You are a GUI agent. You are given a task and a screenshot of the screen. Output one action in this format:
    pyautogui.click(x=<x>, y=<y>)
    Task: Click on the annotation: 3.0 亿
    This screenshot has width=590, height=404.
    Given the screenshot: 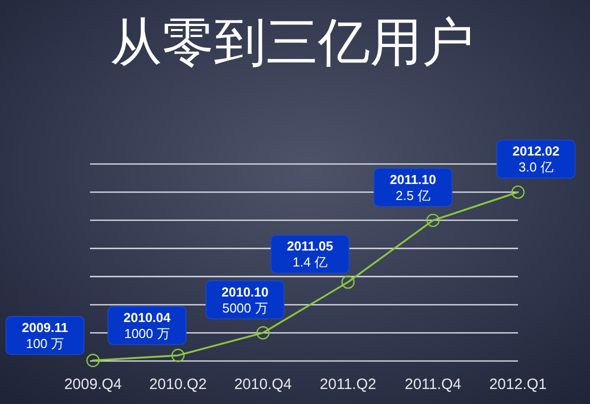 What is the action you would take?
    pyautogui.click(x=536, y=167)
    